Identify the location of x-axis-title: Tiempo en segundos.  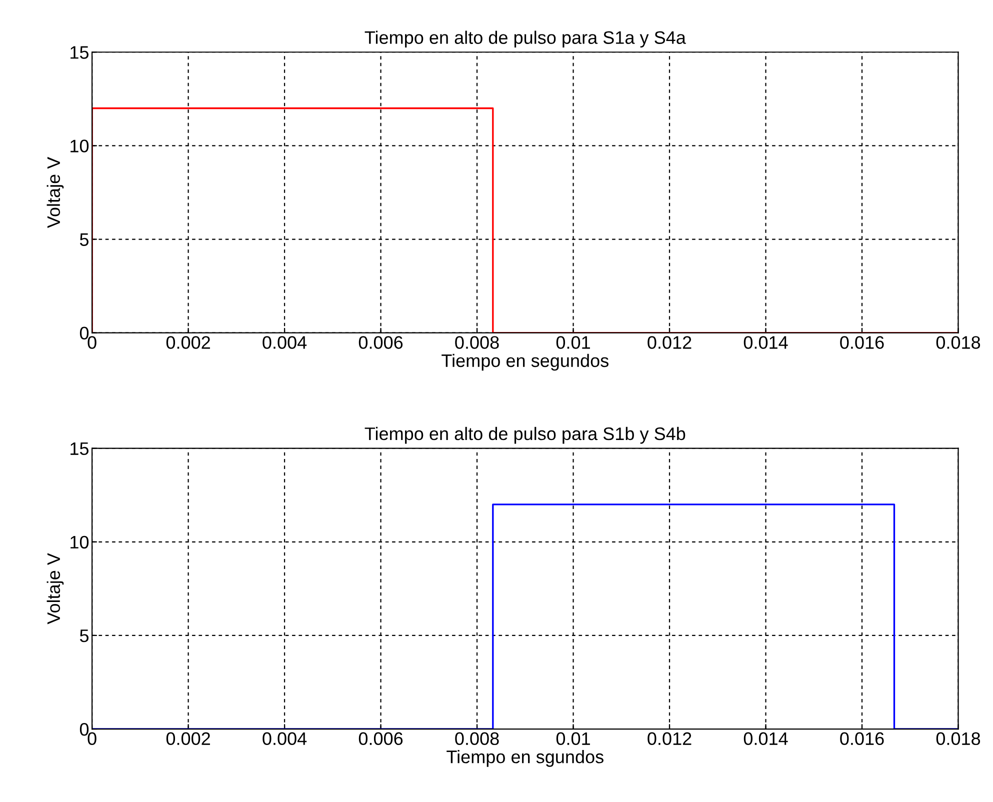
(525, 362).